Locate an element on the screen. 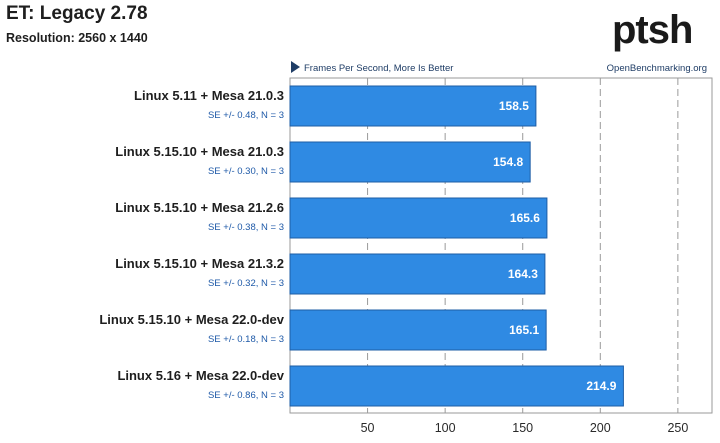  category-label: Linux 5.11 + Mesa 21.0.3 is located at coordinates (209, 95).